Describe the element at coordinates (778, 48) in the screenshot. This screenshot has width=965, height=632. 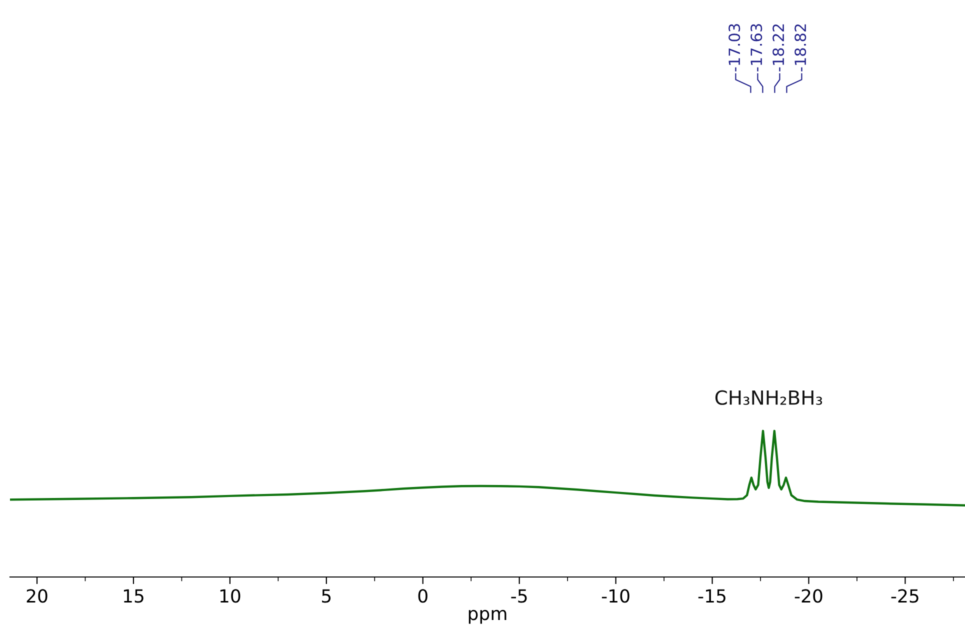
I see `text: -18.22` at that location.